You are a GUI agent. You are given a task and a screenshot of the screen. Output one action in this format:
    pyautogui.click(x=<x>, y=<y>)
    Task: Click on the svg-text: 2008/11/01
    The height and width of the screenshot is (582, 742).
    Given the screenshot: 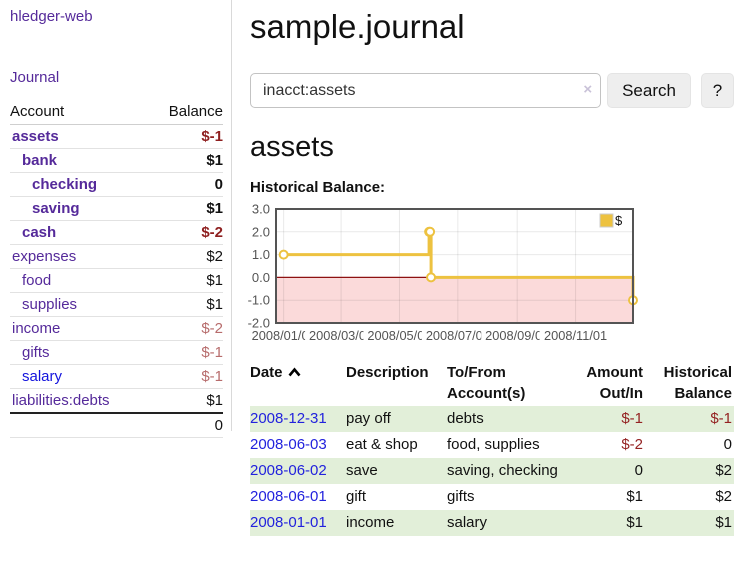 What is the action you would take?
    pyautogui.click(x=575, y=335)
    